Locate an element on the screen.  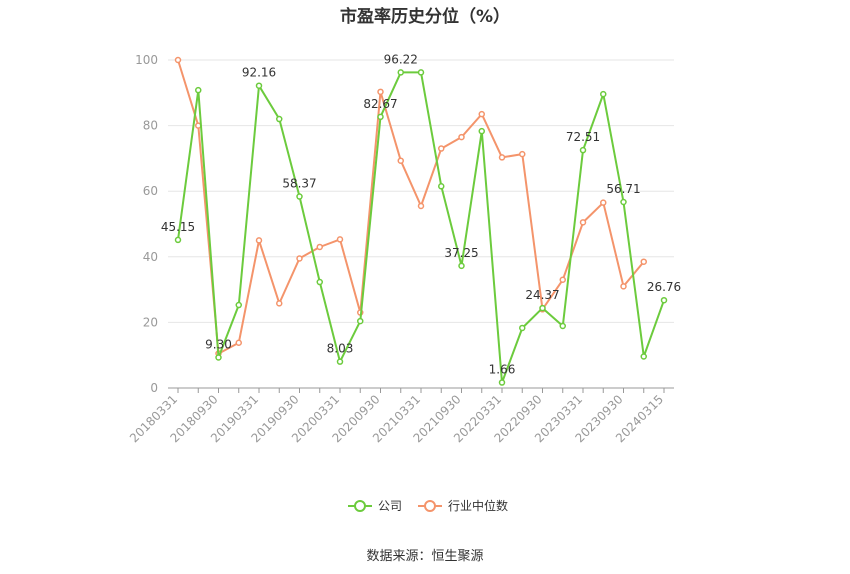
y-tick-label: 80 is located at coordinates (150, 126).